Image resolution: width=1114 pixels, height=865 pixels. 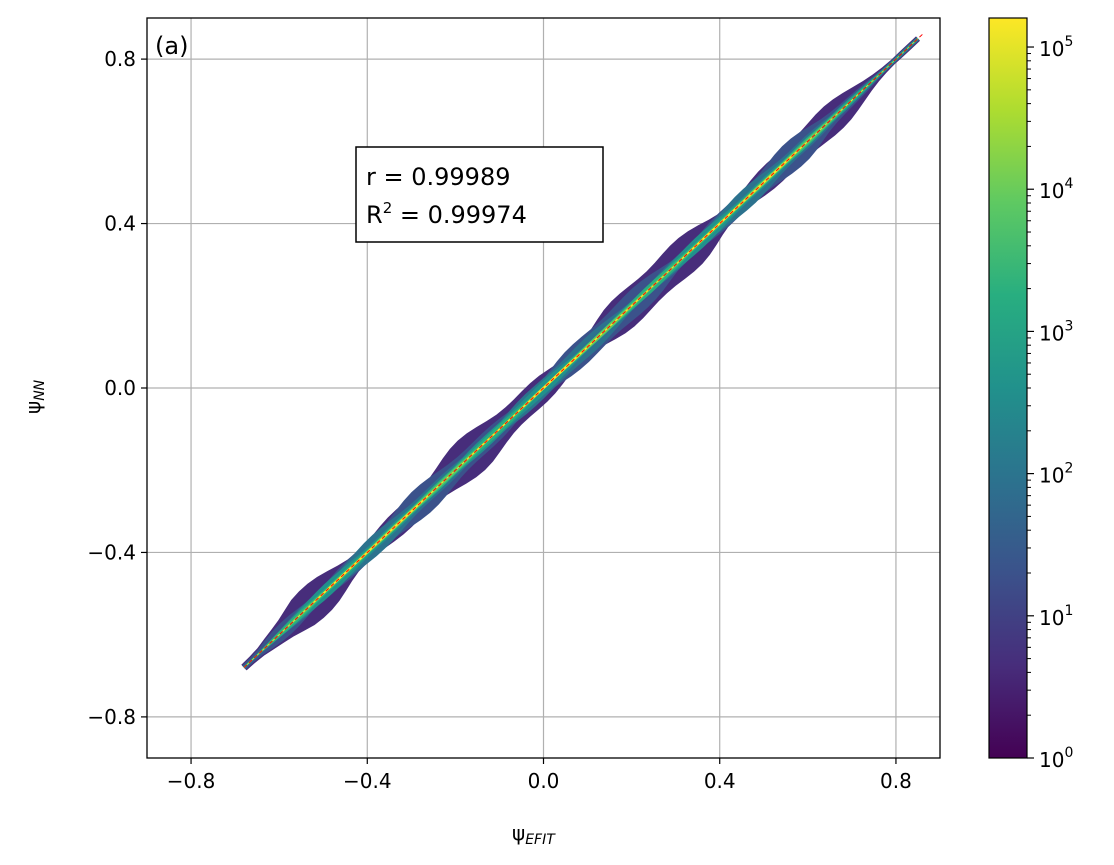 What do you see at coordinates (1056, 331) in the screenshot?
I see `colorbar-tick-label: 10³` at bounding box center [1056, 331].